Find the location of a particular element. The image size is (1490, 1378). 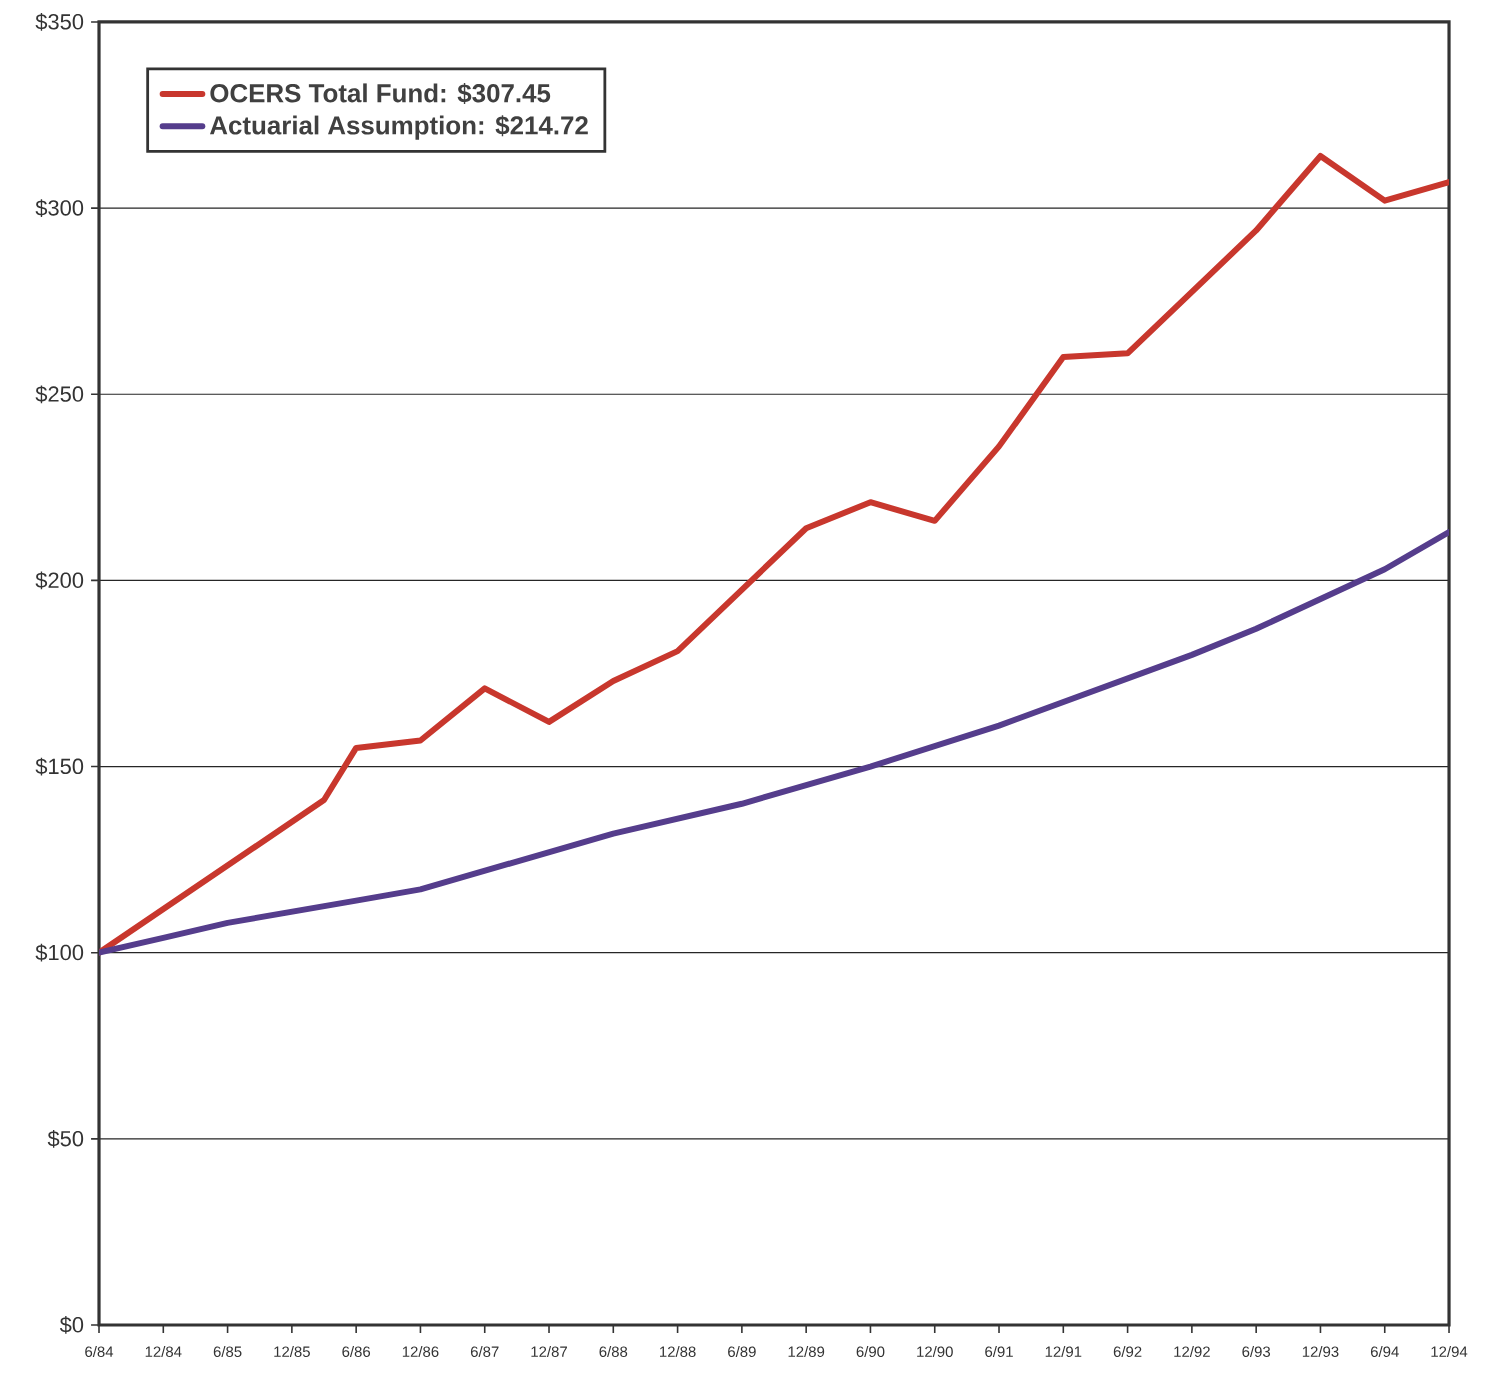

y-tick-label: $350 is located at coordinates (59, 22).